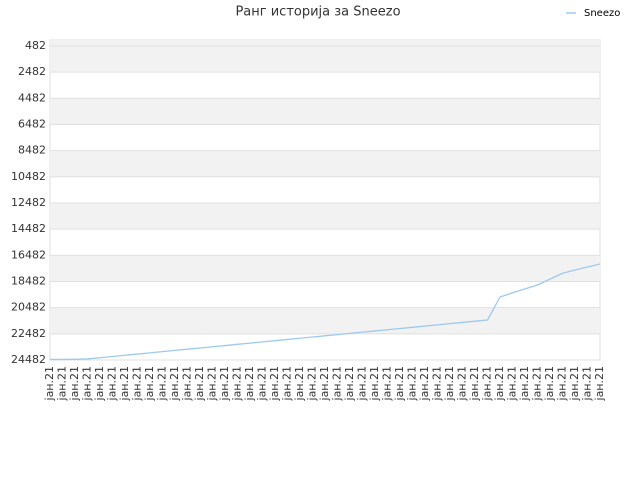 The width and height of the screenshot is (640, 484). What do you see at coordinates (32, 97) in the screenshot?
I see `y-tick-label: 4482` at bounding box center [32, 97].